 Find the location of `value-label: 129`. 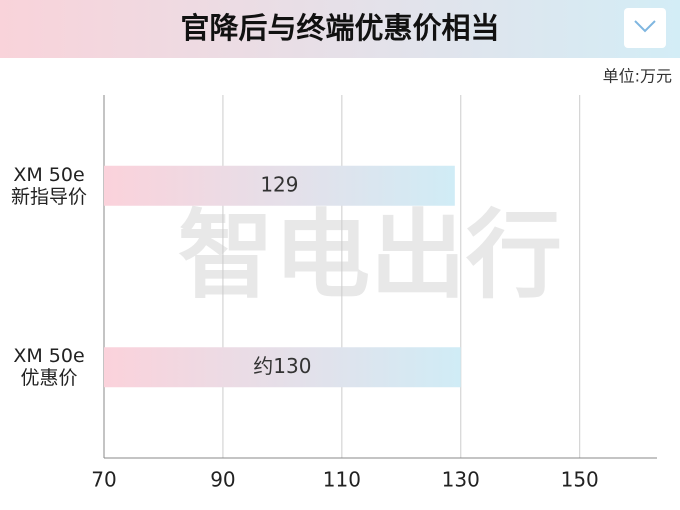

value-label: 129 is located at coordinates (279, 184).